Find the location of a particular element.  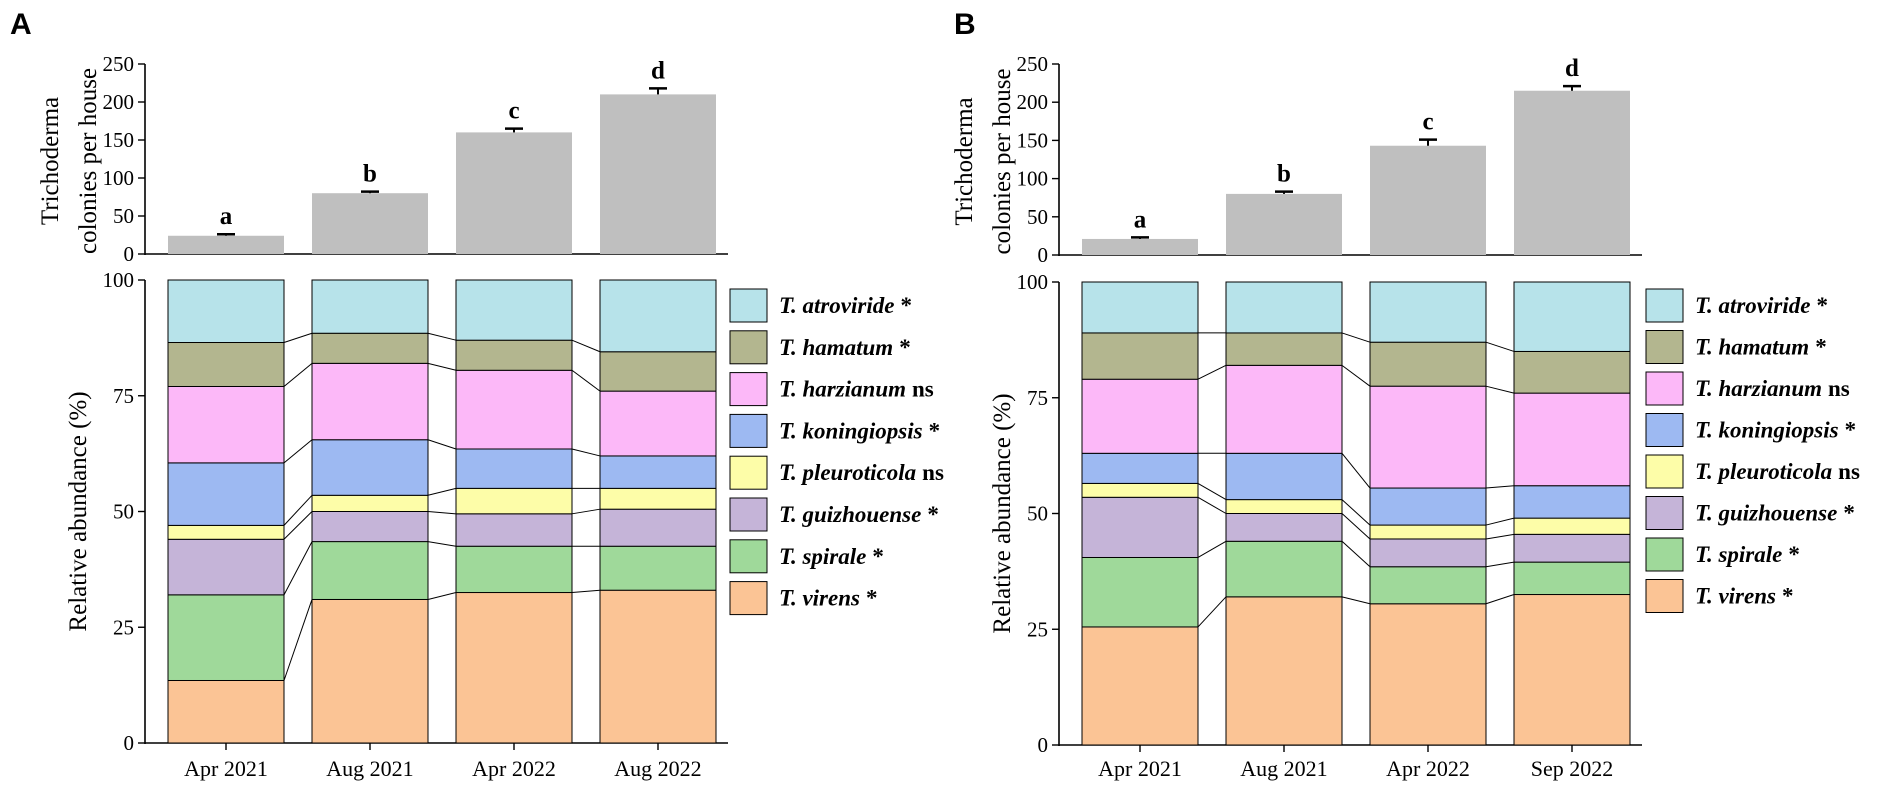

x-tick-label: Sep 2022 is located at coordinates (1572, 768).